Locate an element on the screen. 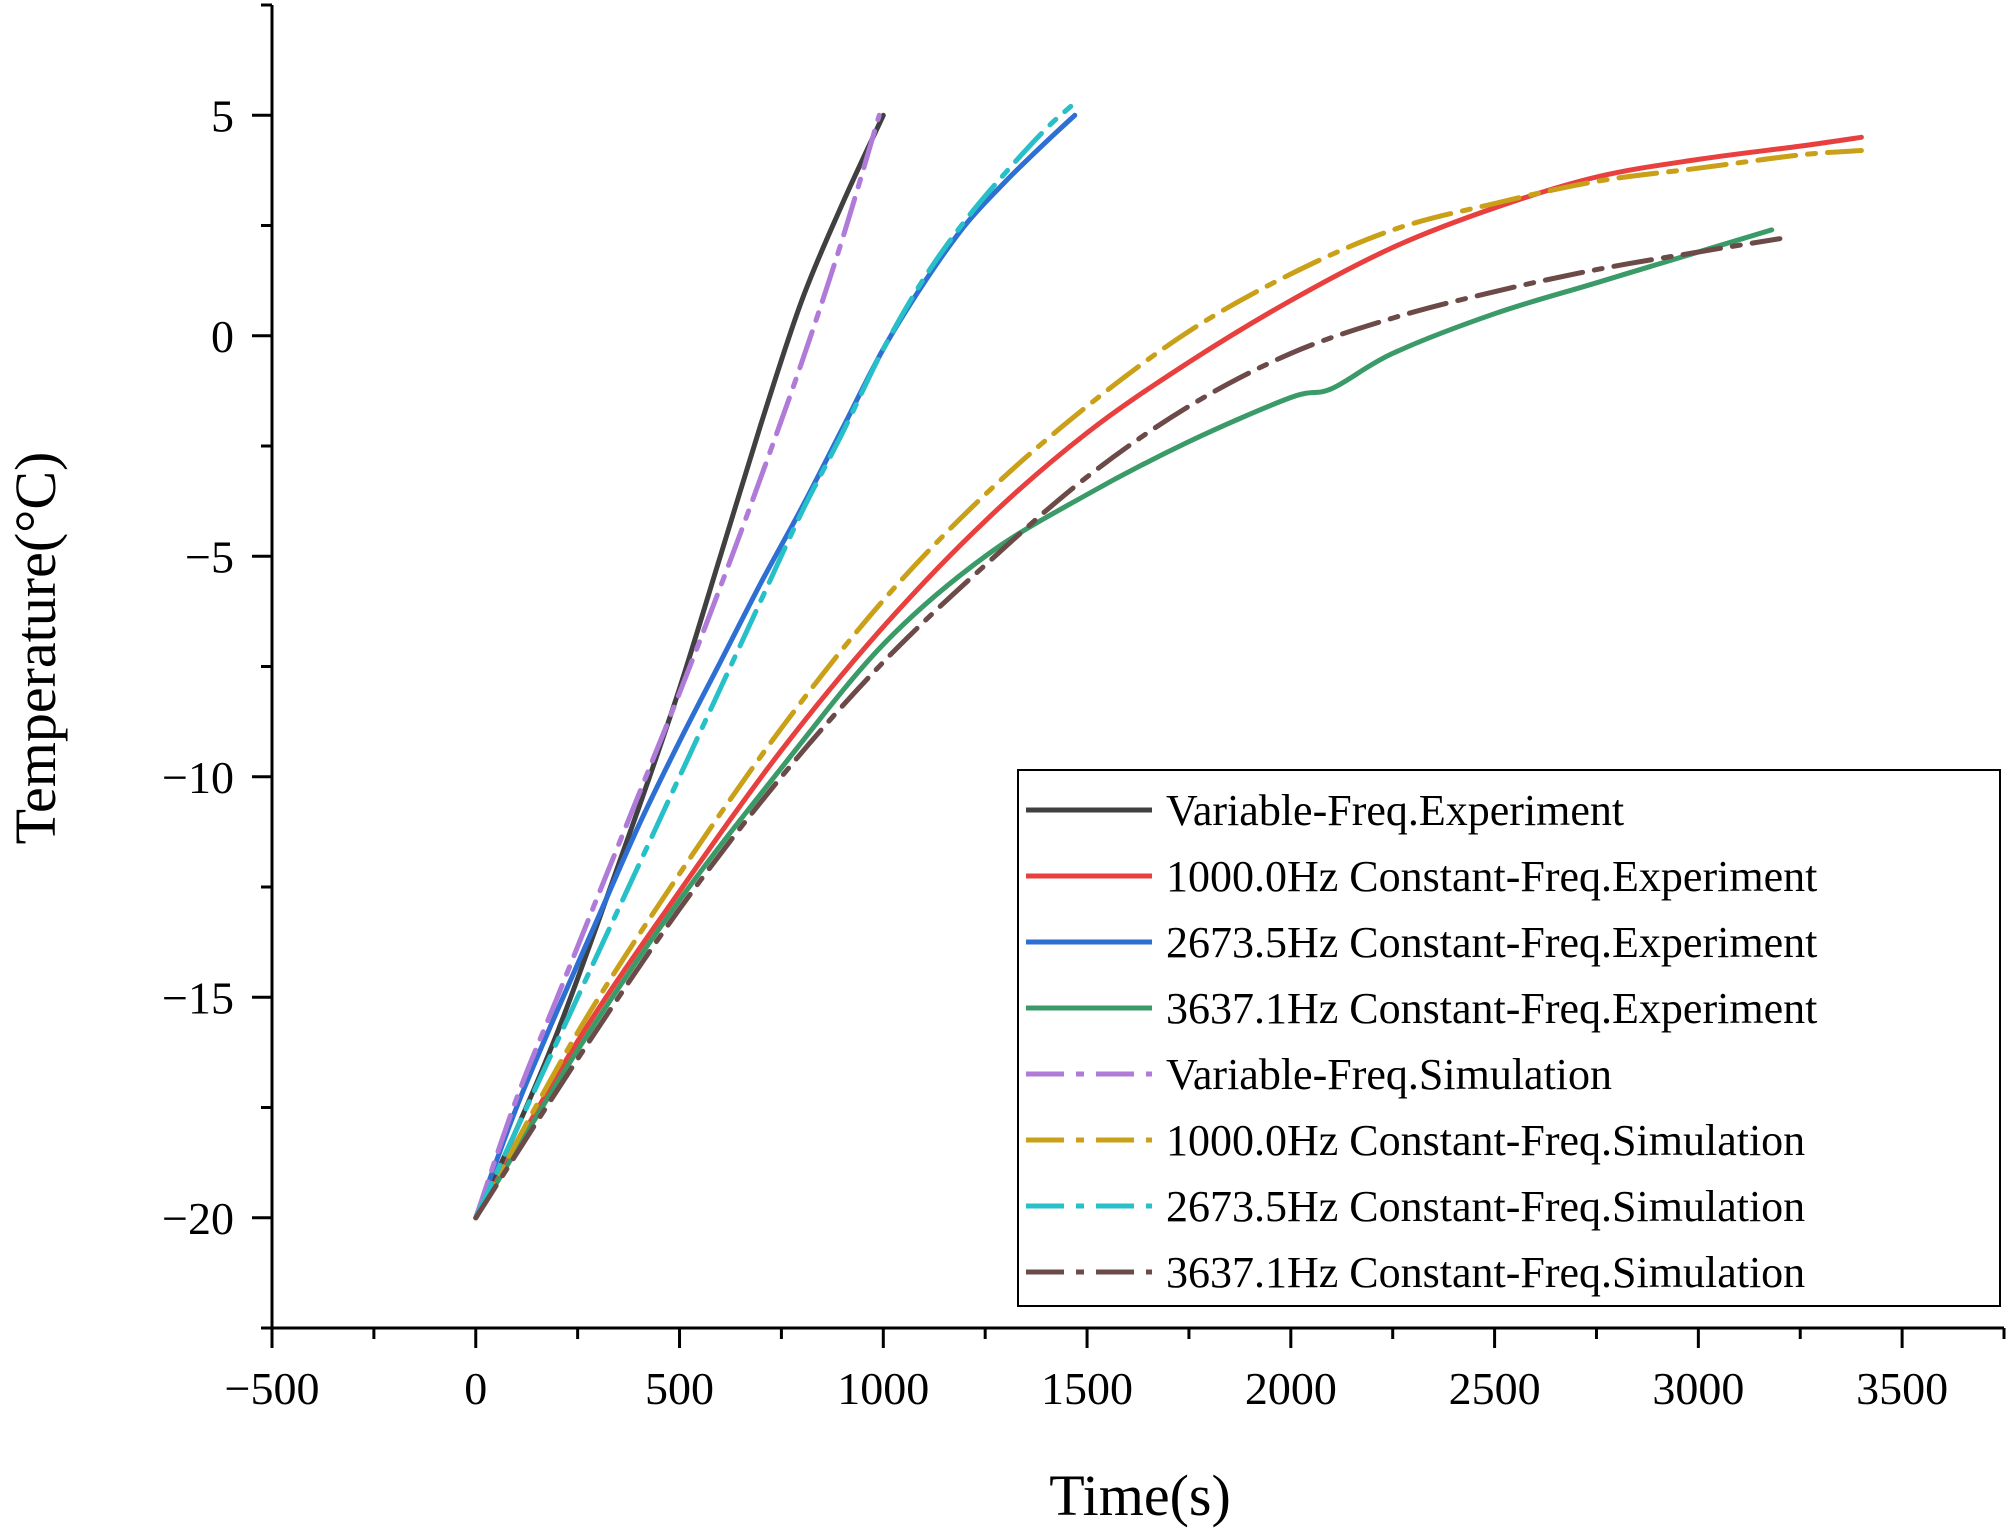 The width and height of the screenshot is (2008, 1534). y-tick-label: −5 is located at coordinates (209, 556).